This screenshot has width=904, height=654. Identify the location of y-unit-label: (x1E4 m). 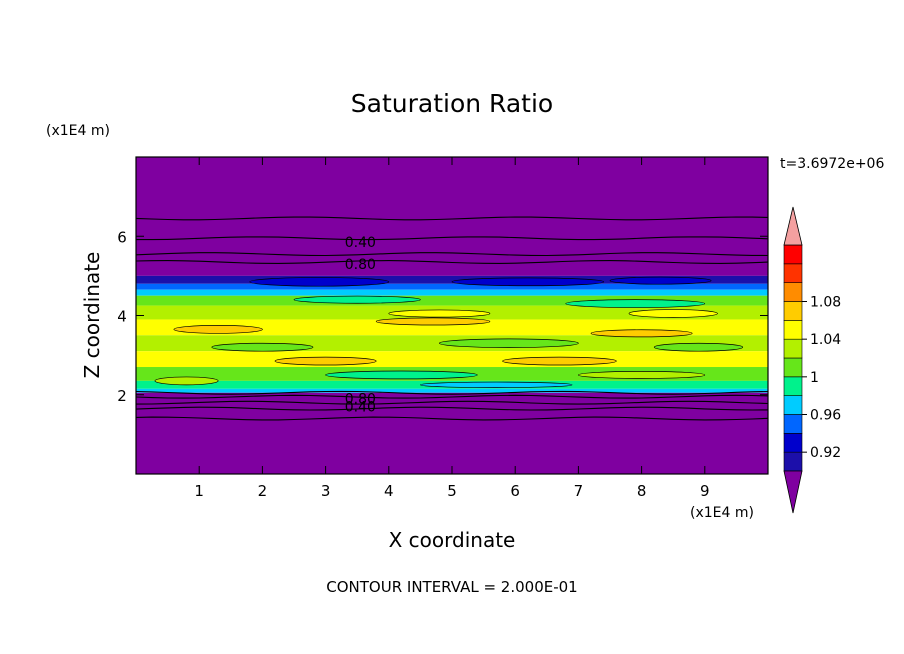
(78, 131).